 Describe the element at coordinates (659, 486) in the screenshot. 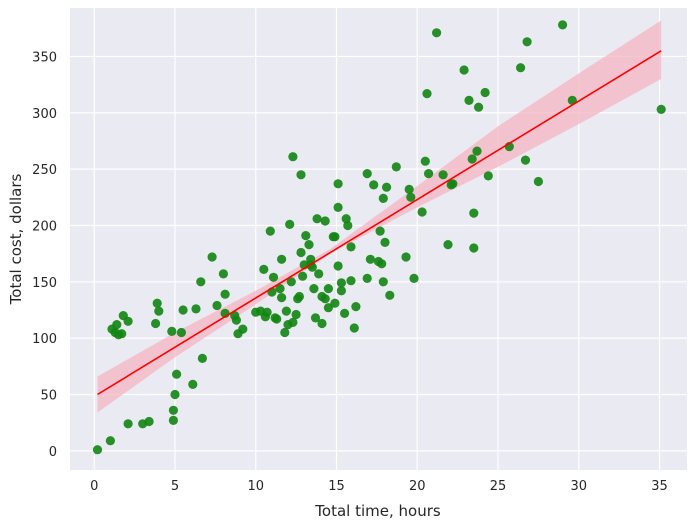

I see `x-tick-label: 35` at that location.